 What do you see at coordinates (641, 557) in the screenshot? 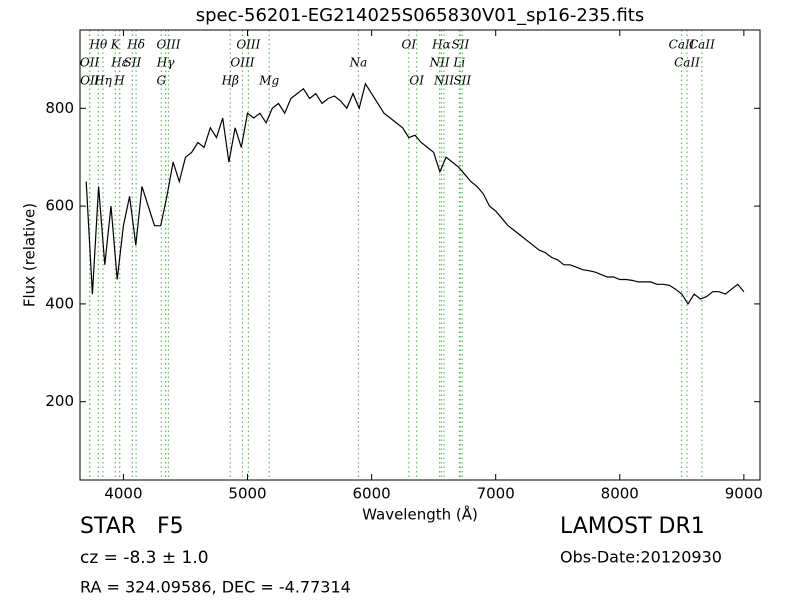
I see `obs-date: Obs-Date:20120930` at bounding box center [641, 557].